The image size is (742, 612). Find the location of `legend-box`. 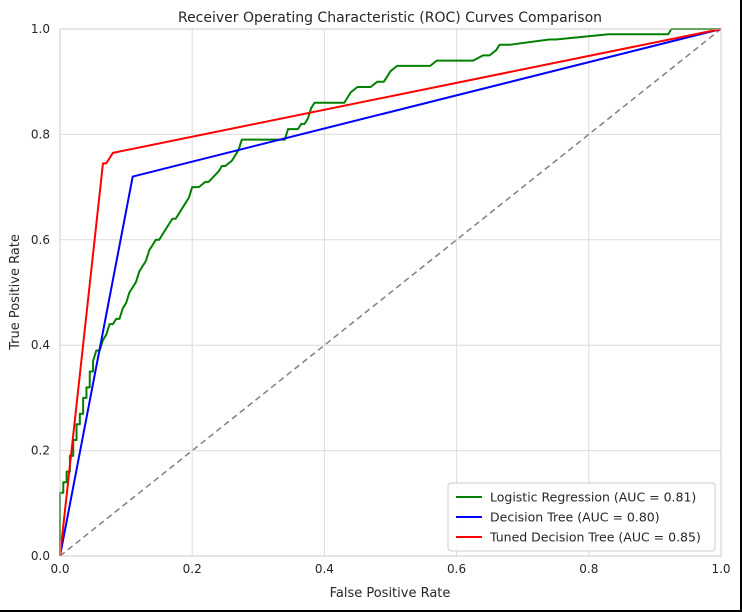

legend-box is located at coordinates (581, 517).